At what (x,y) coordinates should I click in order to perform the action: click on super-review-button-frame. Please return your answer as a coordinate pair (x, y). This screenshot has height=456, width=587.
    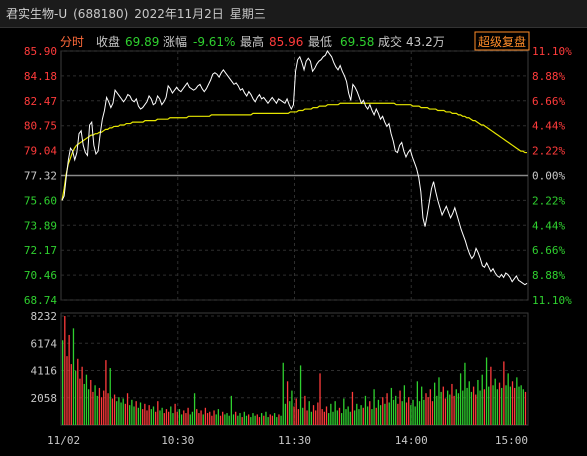
    Looking at the image, I should click on (502, 41).